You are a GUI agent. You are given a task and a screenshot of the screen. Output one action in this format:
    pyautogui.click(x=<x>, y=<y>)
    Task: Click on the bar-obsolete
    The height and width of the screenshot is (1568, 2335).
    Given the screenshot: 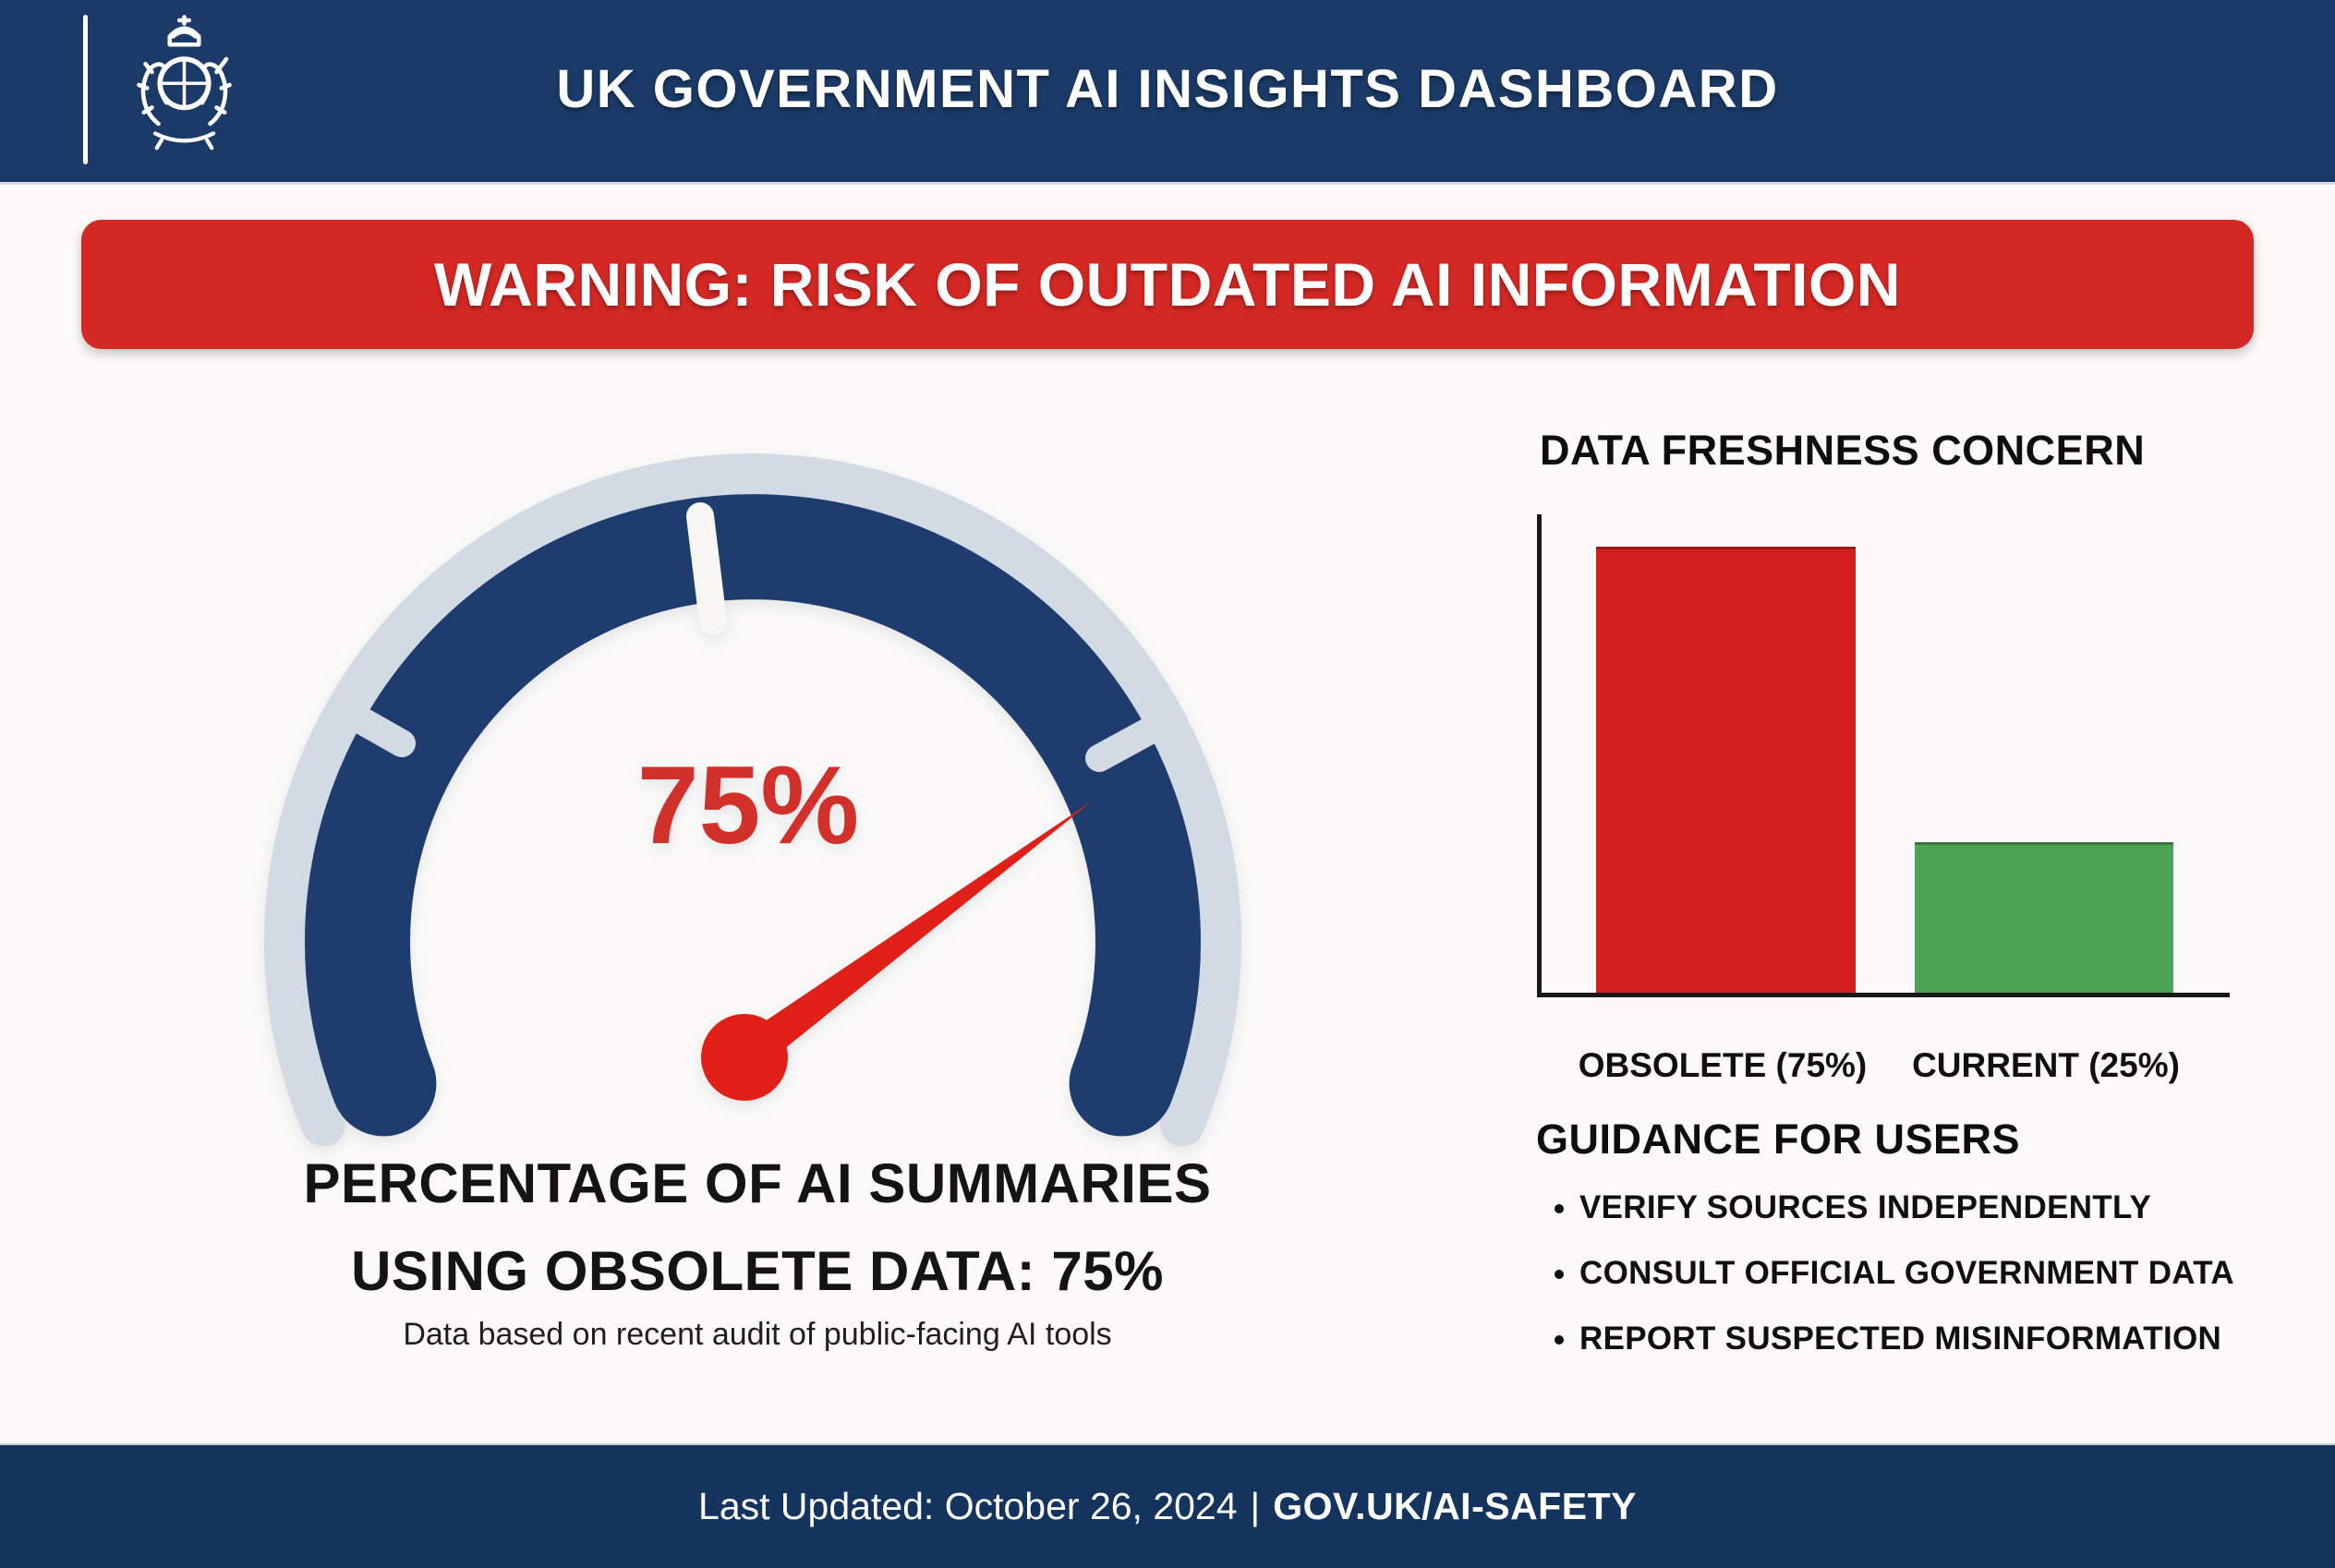 What is the action you would take?
    pyautogui.click(x=1726, y=770)
    